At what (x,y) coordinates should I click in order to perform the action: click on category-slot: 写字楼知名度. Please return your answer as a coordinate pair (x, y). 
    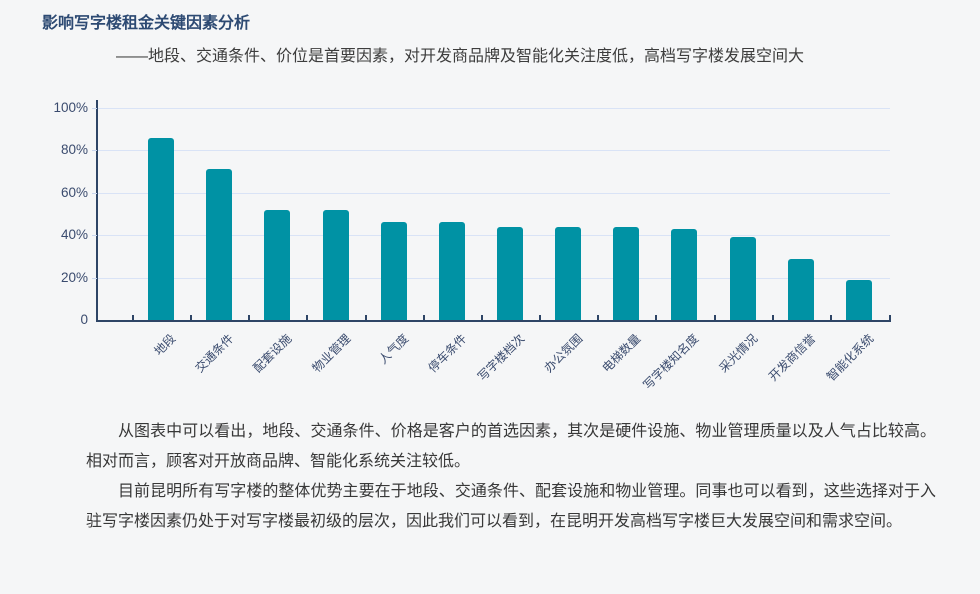
    Looking at the image, I should click on (677, 246).